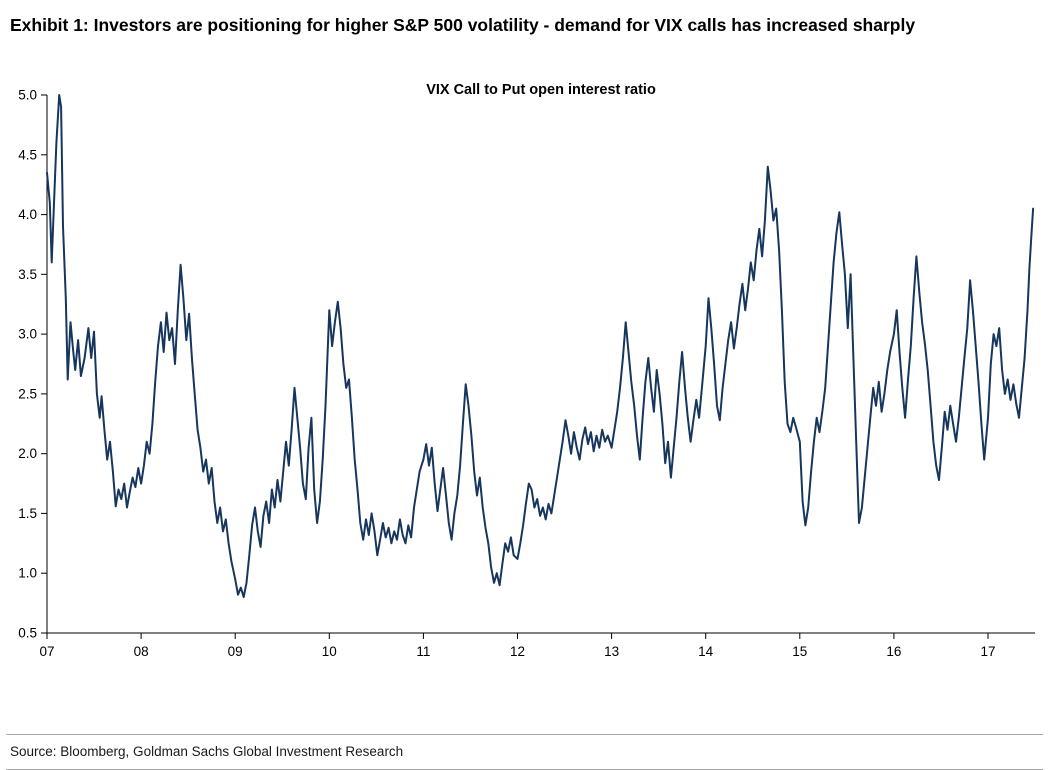 Image resolution: width=1049 pixels, height=770 pixels. What do you see at coordinates (541, 90) in the screenshot?
I see `chart-title: VIX Call to Put open interest ratio` at bounding box center [541, 90].